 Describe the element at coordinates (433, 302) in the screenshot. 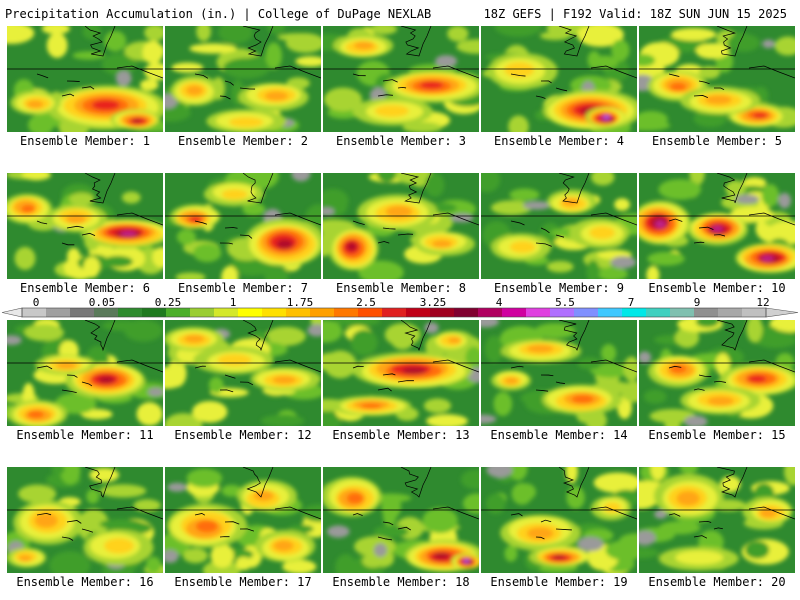

I see `colorbar-tick-label: 3.25` at that location.